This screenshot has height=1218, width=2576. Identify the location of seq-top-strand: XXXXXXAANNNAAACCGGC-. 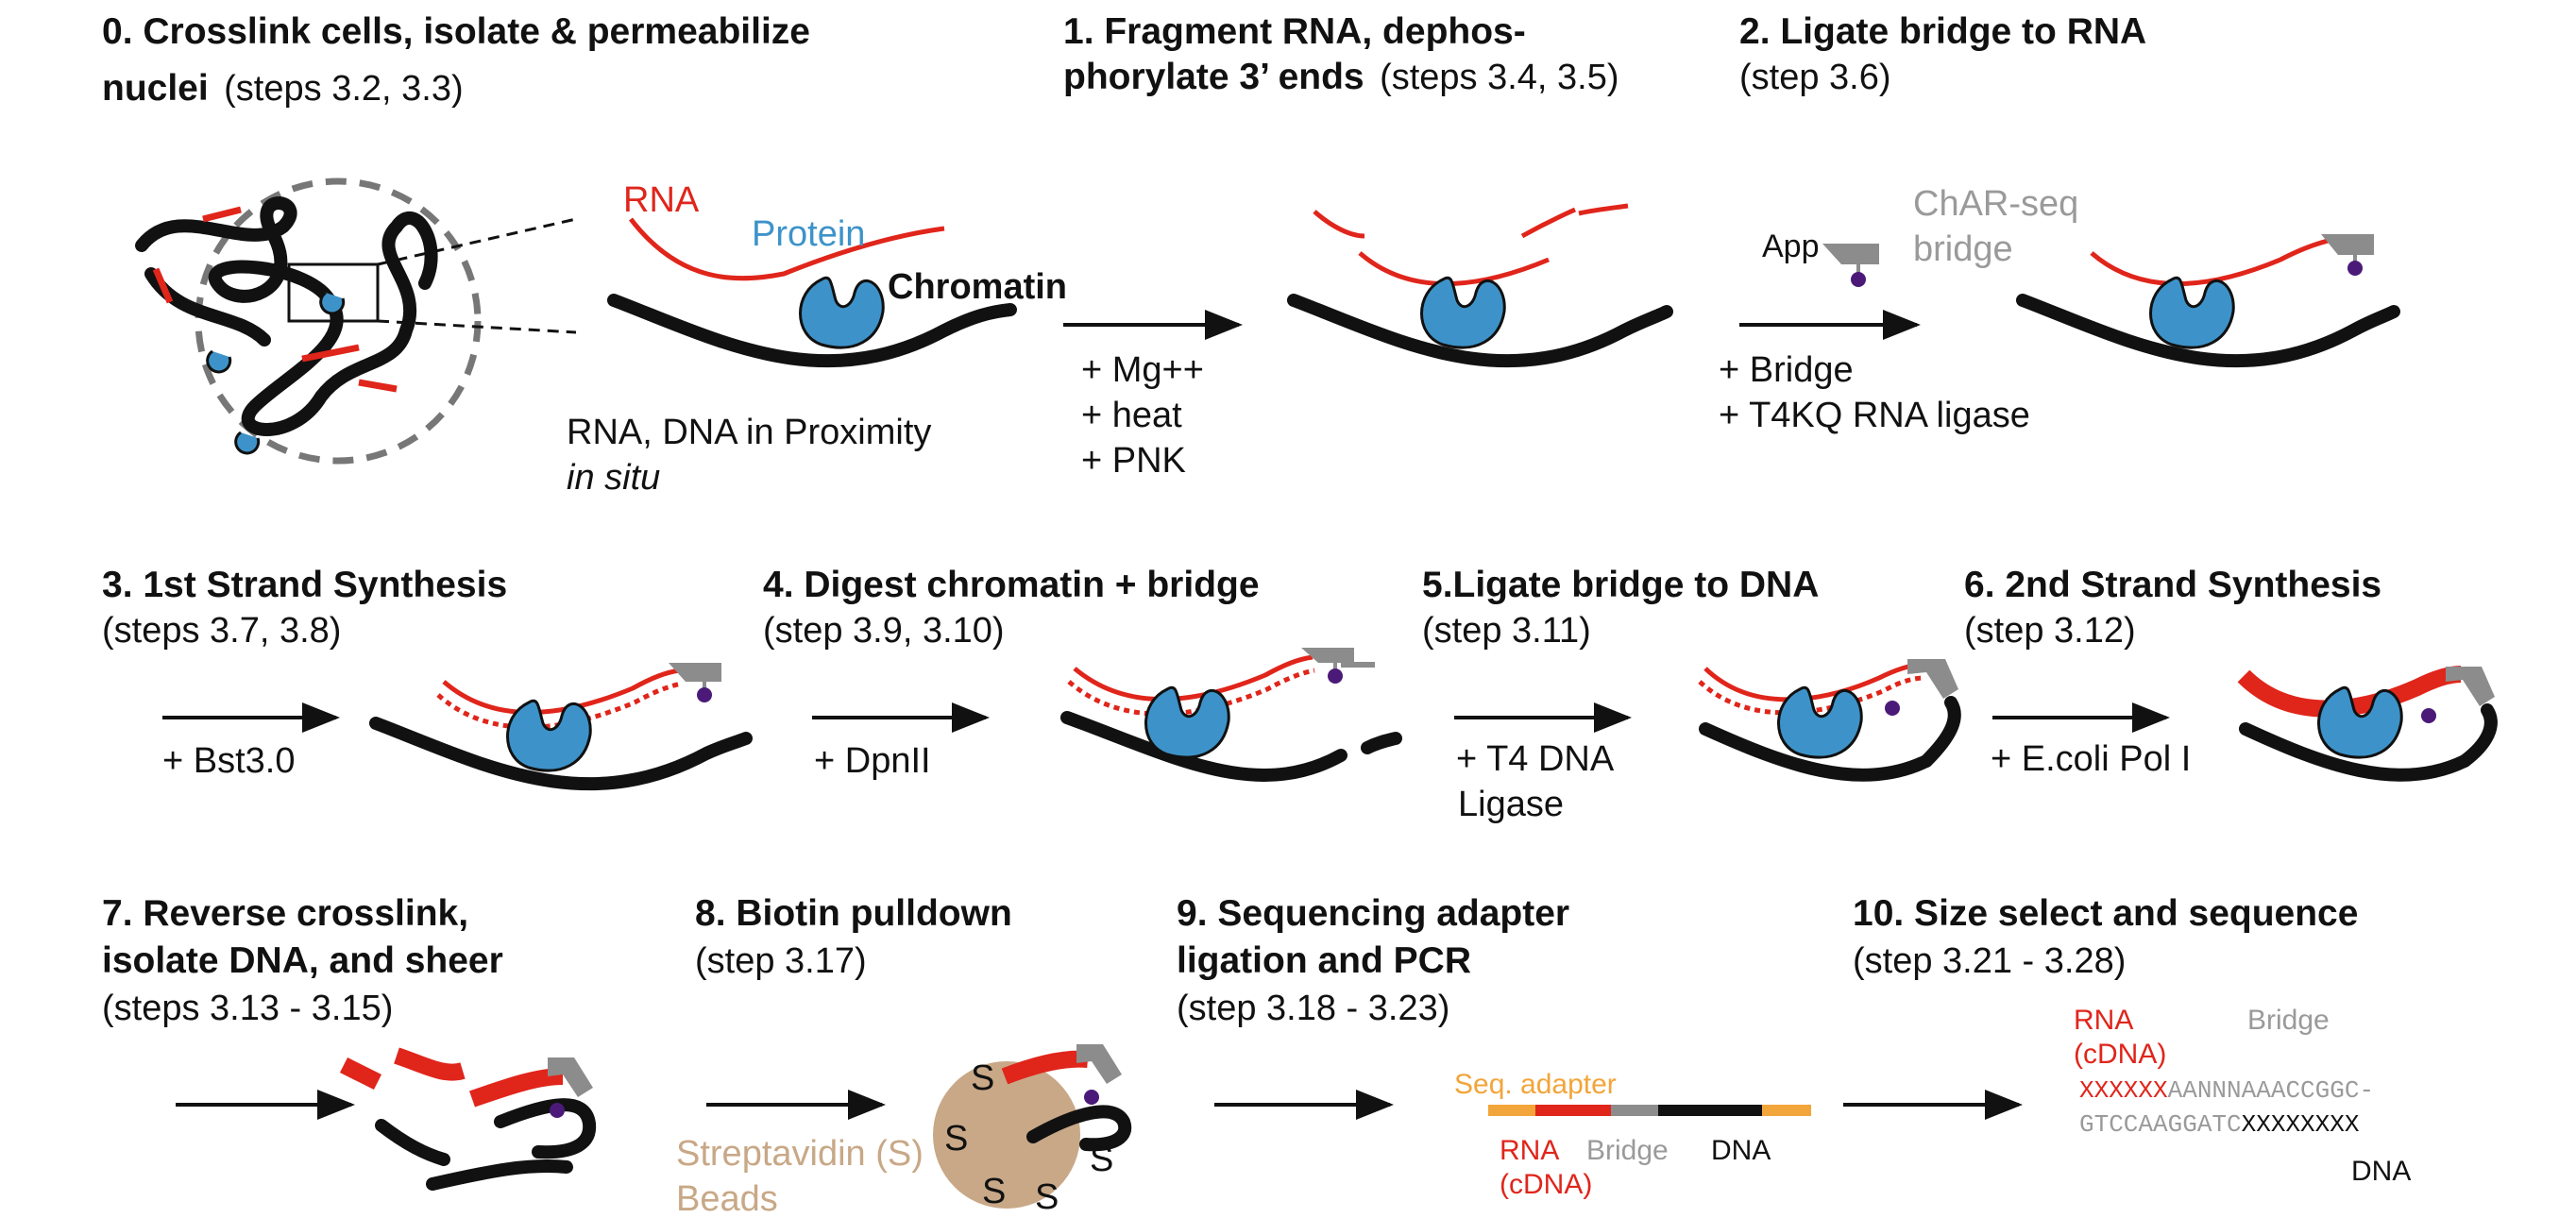
(2226, 1090).